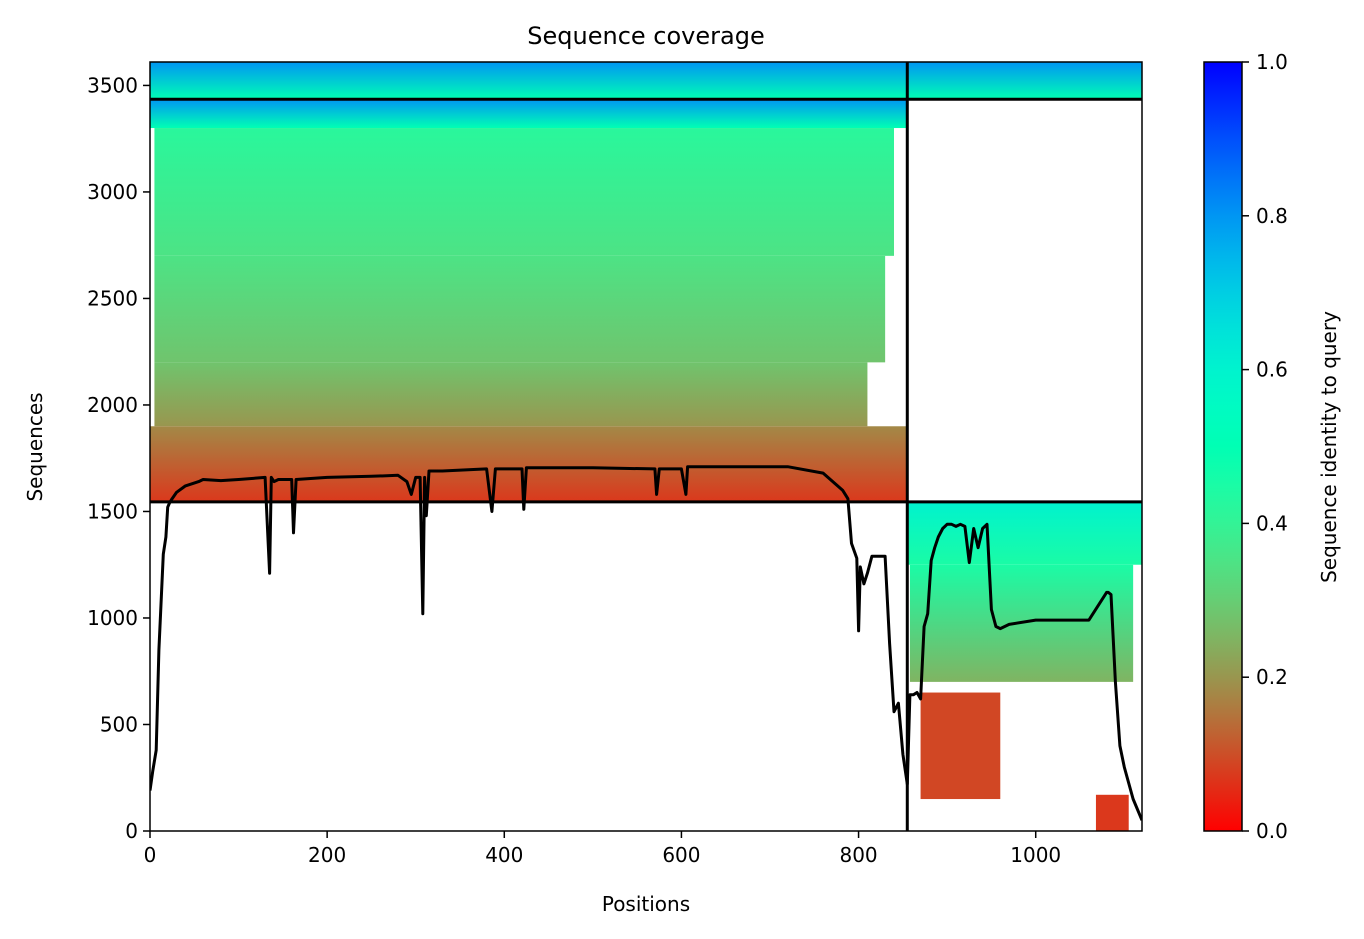 This screenshot has width=1364, height=939. I want to click on x-tick-label: 200, so click(327, 855).